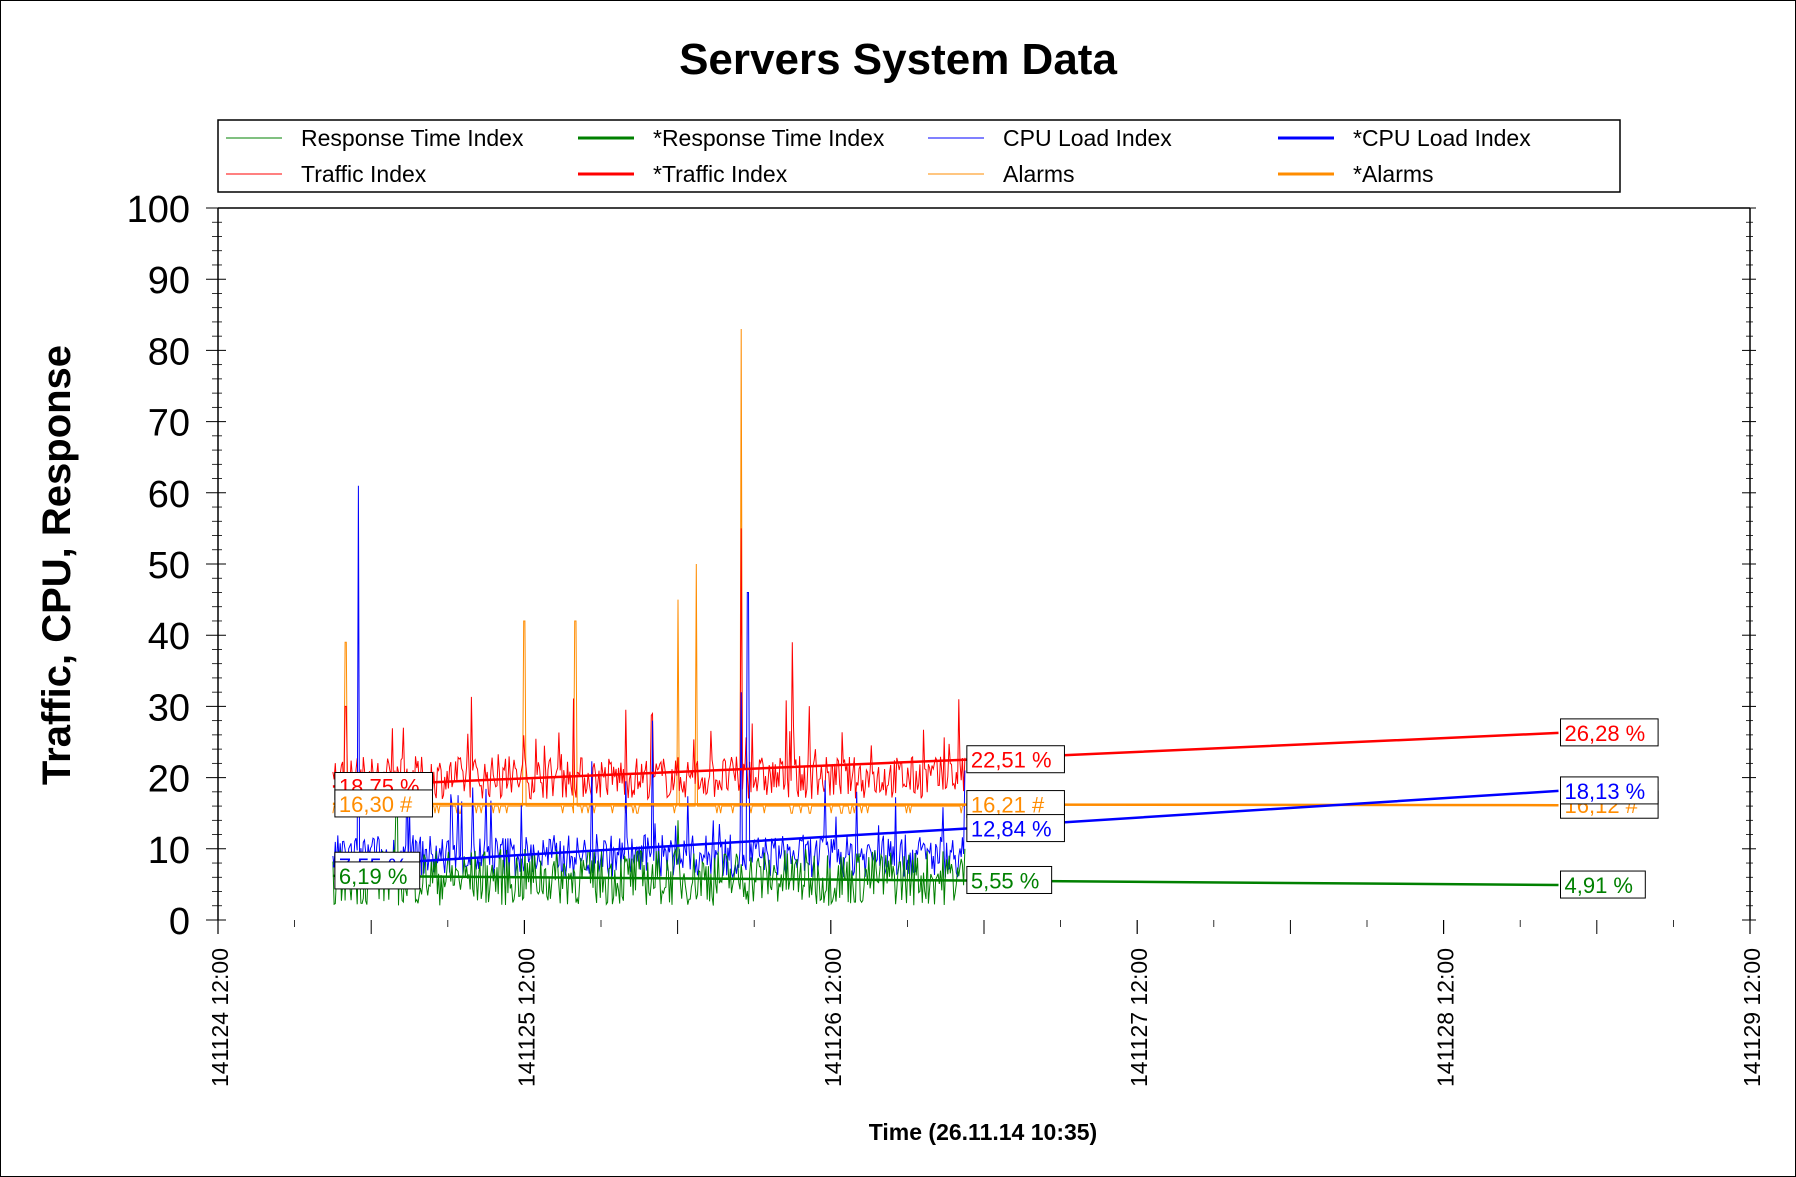  I want to click on trend-line-star-cpu-load-index, so click(945, 828).